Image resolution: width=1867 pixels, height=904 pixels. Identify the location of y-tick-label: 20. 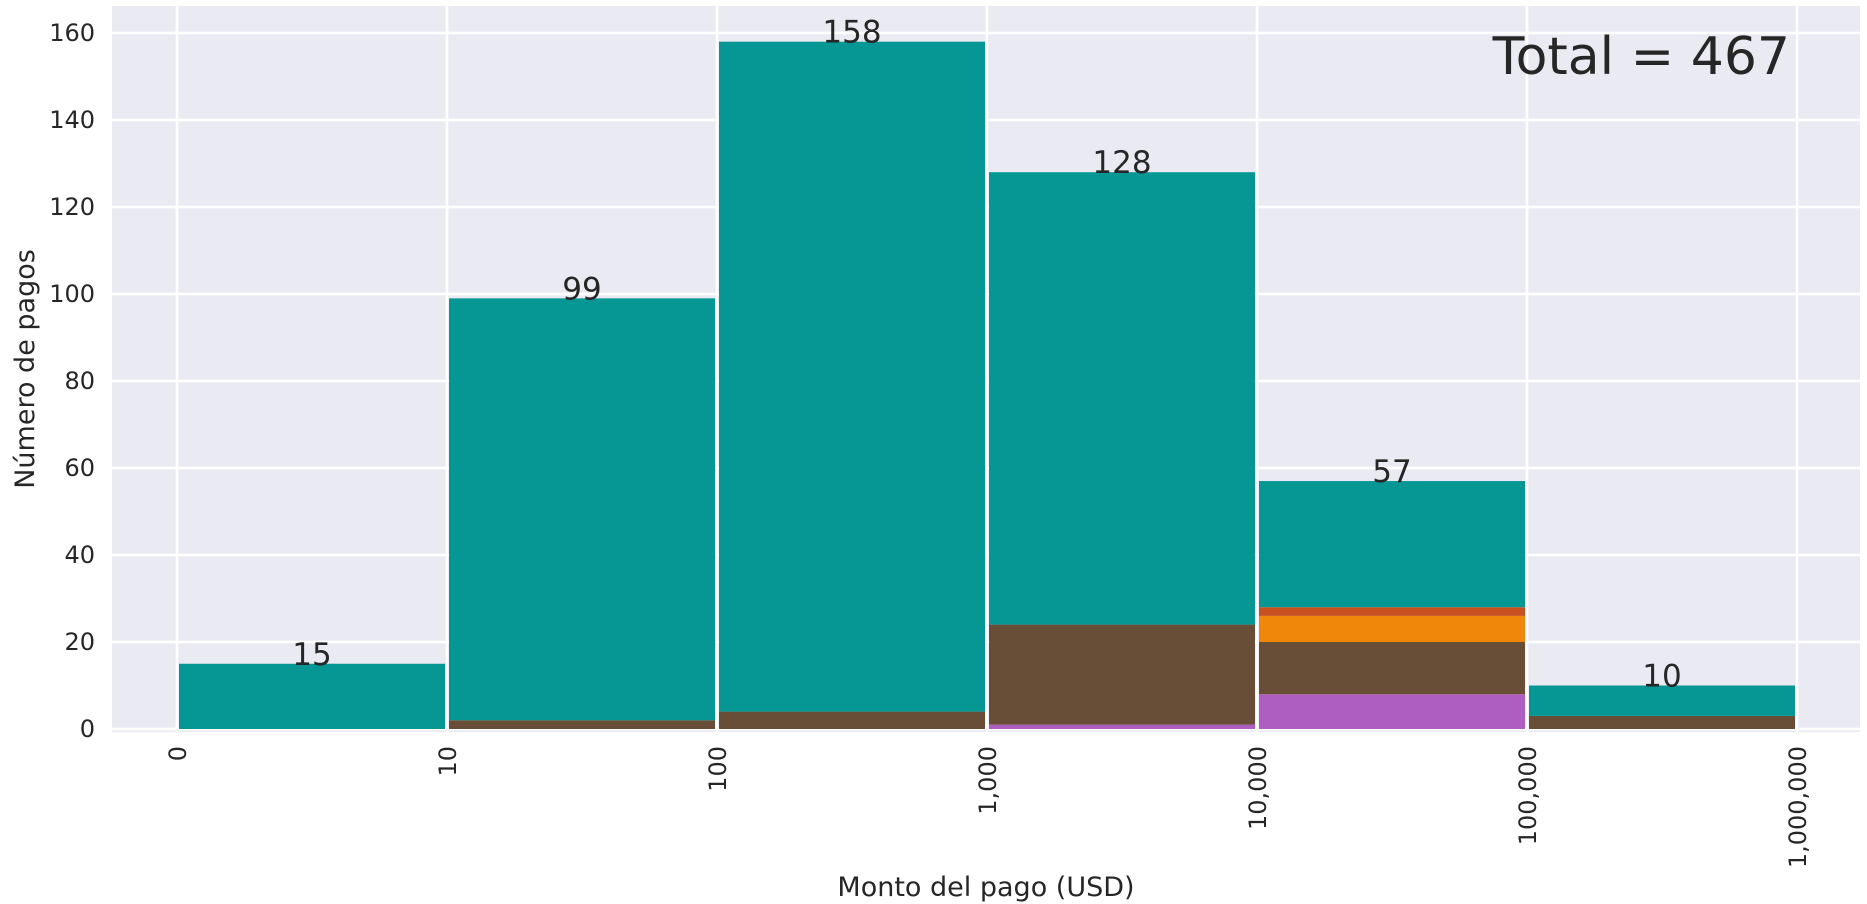
(79, 642).